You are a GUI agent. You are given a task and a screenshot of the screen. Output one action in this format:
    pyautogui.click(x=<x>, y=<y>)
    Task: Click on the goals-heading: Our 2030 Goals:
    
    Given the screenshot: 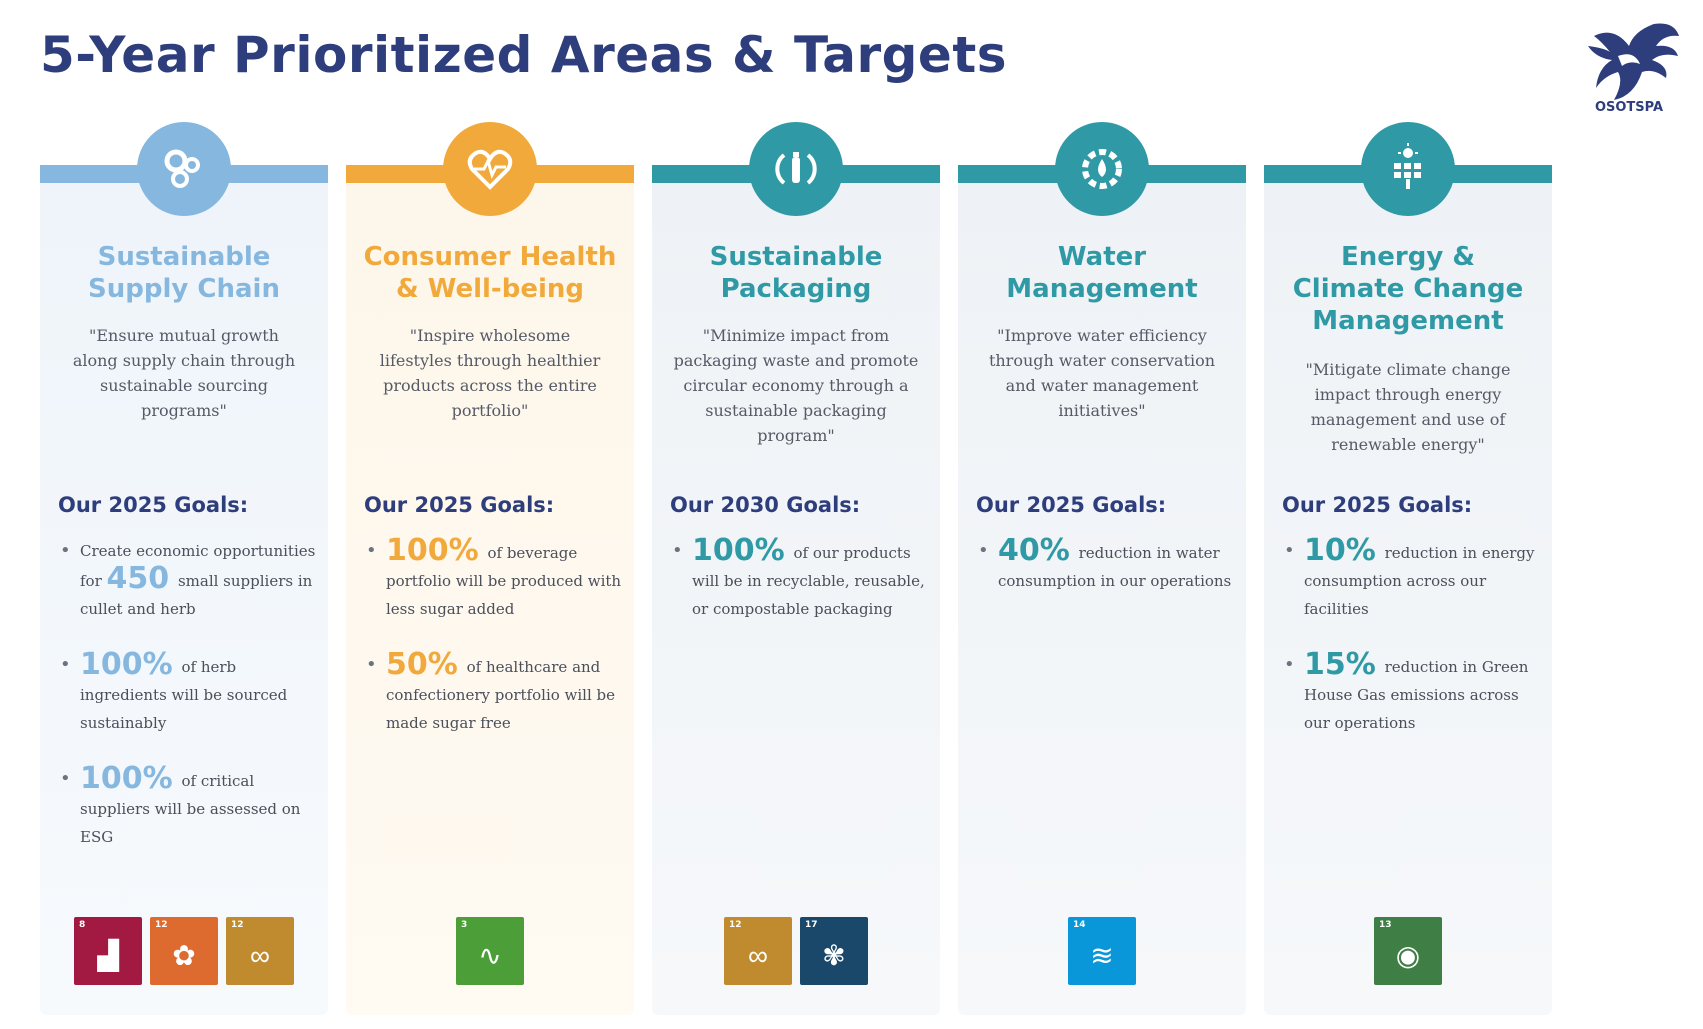 What is the action you would take?
    pyautogui.click(x=765, y=505)
    